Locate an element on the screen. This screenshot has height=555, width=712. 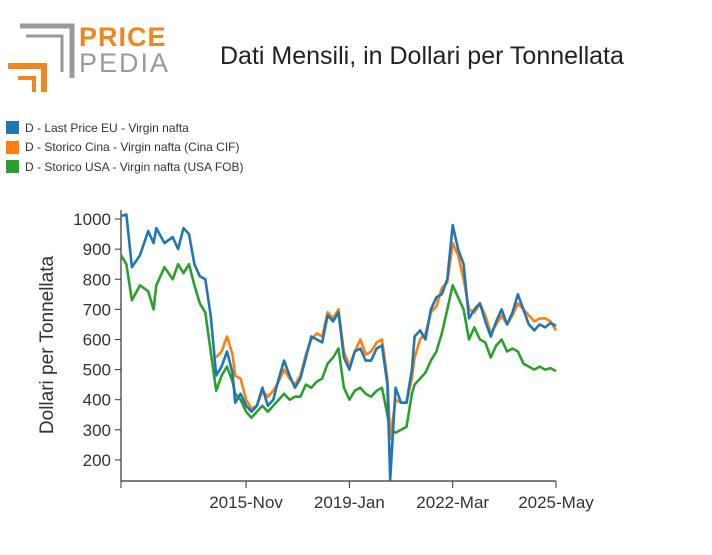
y-axis-label: Dollari per Tonnellata is located at coordinates (47, 345).